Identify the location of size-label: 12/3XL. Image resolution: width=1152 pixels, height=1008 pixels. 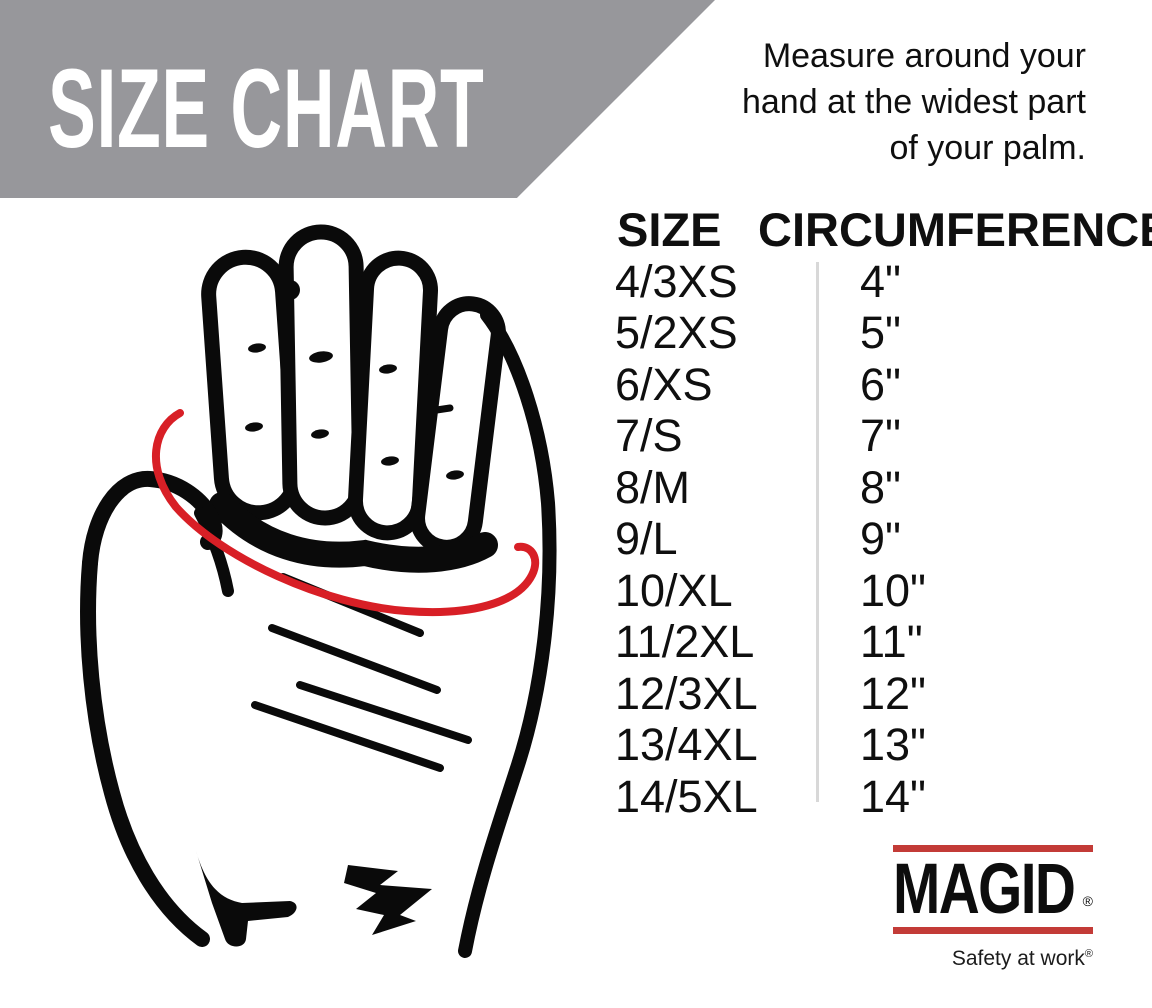
(686, 693).